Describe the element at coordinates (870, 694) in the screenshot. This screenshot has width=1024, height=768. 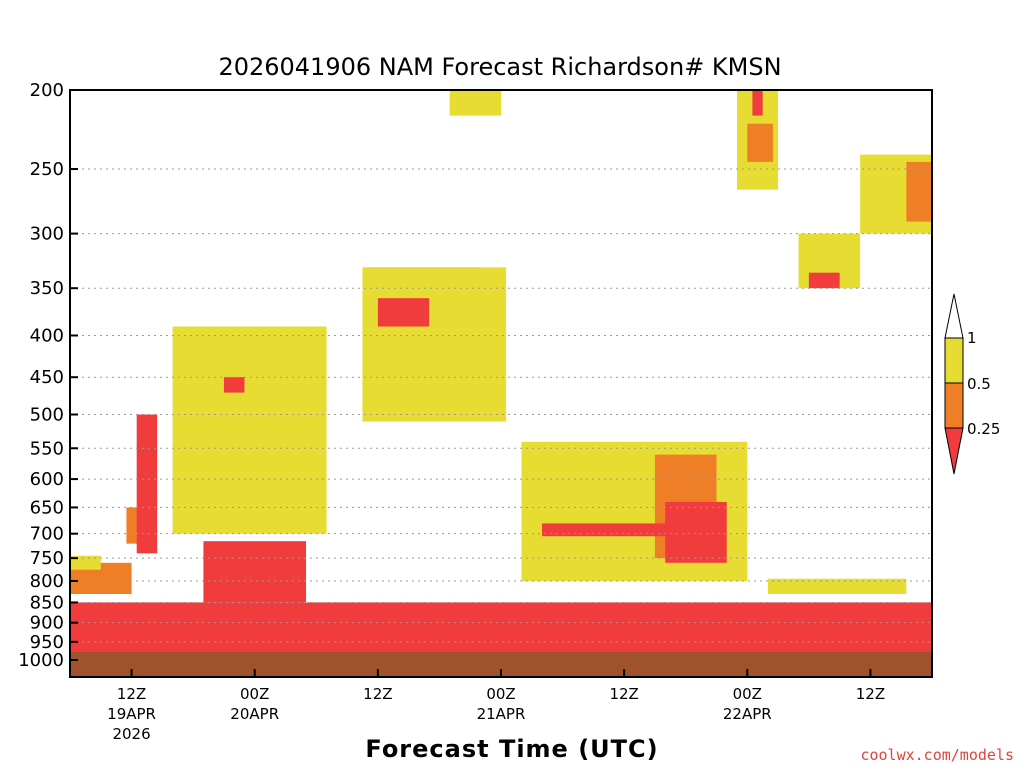
I see `x-tick-label-6: 12Z` at that location.